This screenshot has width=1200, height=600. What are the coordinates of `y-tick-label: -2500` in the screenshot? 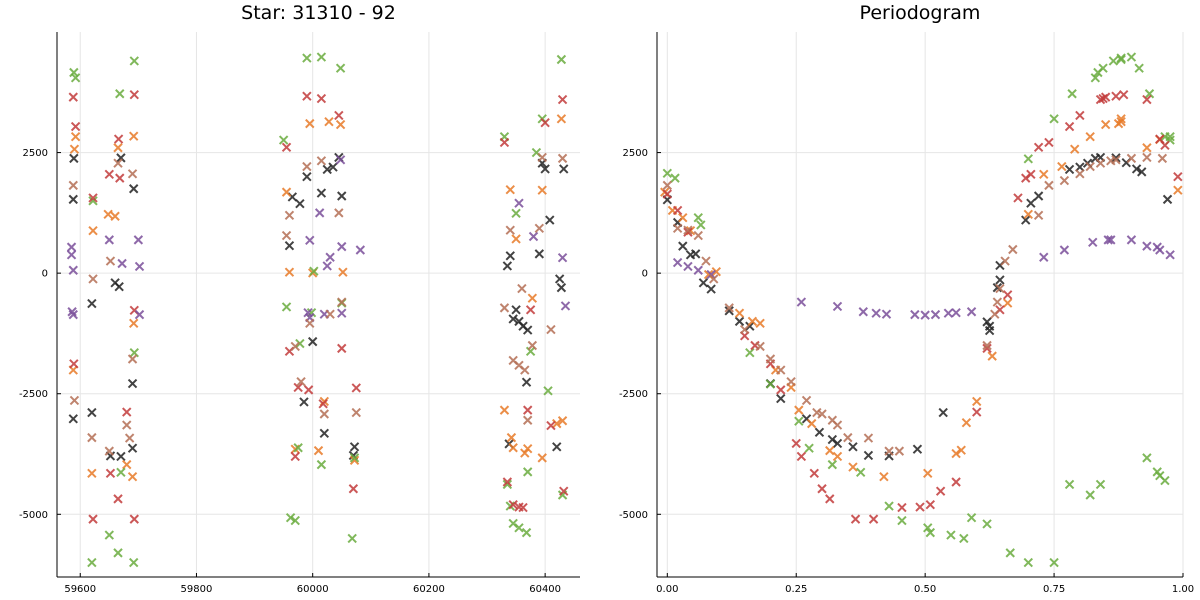 It's located at (633, 394).